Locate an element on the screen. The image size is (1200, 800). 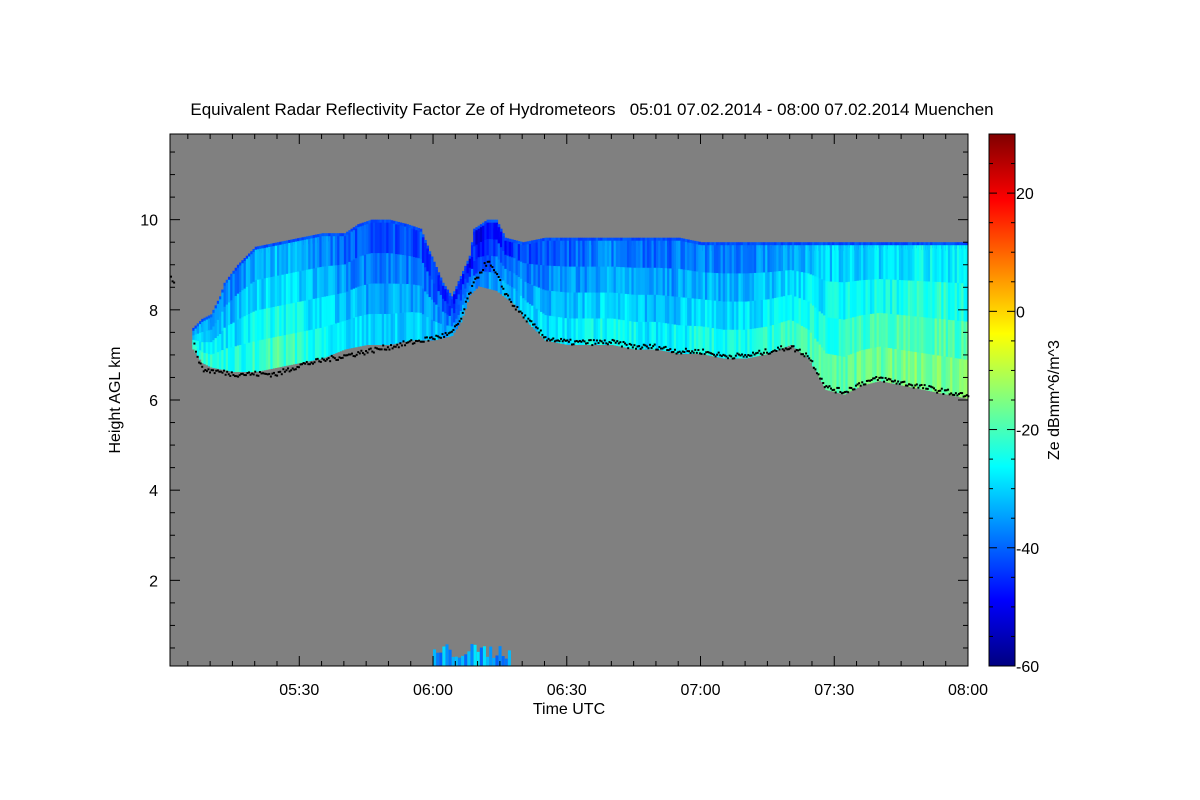
low-echo-cell is located at coordinates (444, 656).